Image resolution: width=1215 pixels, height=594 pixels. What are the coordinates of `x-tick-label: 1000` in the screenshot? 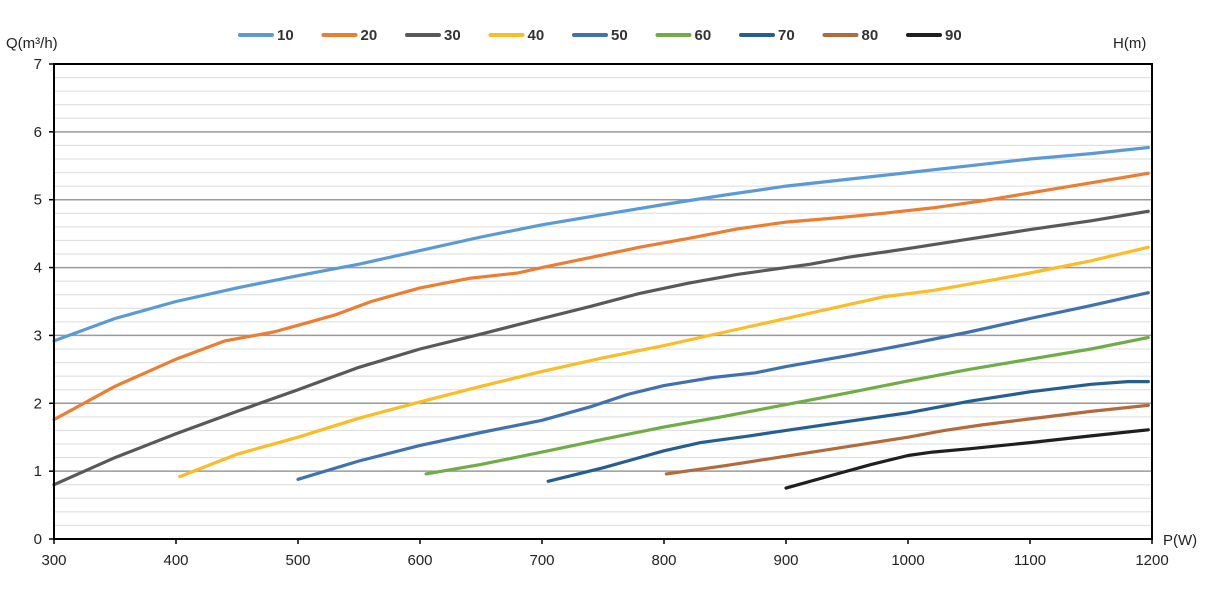 It's located at (907, 560).